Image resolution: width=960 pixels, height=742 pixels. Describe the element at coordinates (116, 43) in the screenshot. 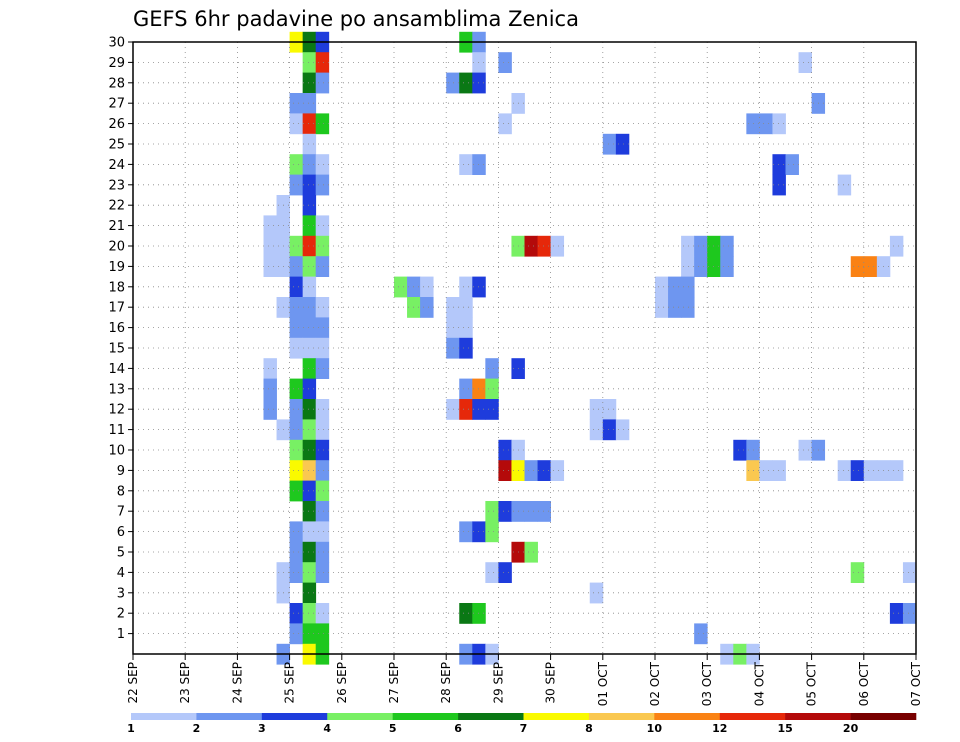

I see `y-tick-label: 30` at that location.